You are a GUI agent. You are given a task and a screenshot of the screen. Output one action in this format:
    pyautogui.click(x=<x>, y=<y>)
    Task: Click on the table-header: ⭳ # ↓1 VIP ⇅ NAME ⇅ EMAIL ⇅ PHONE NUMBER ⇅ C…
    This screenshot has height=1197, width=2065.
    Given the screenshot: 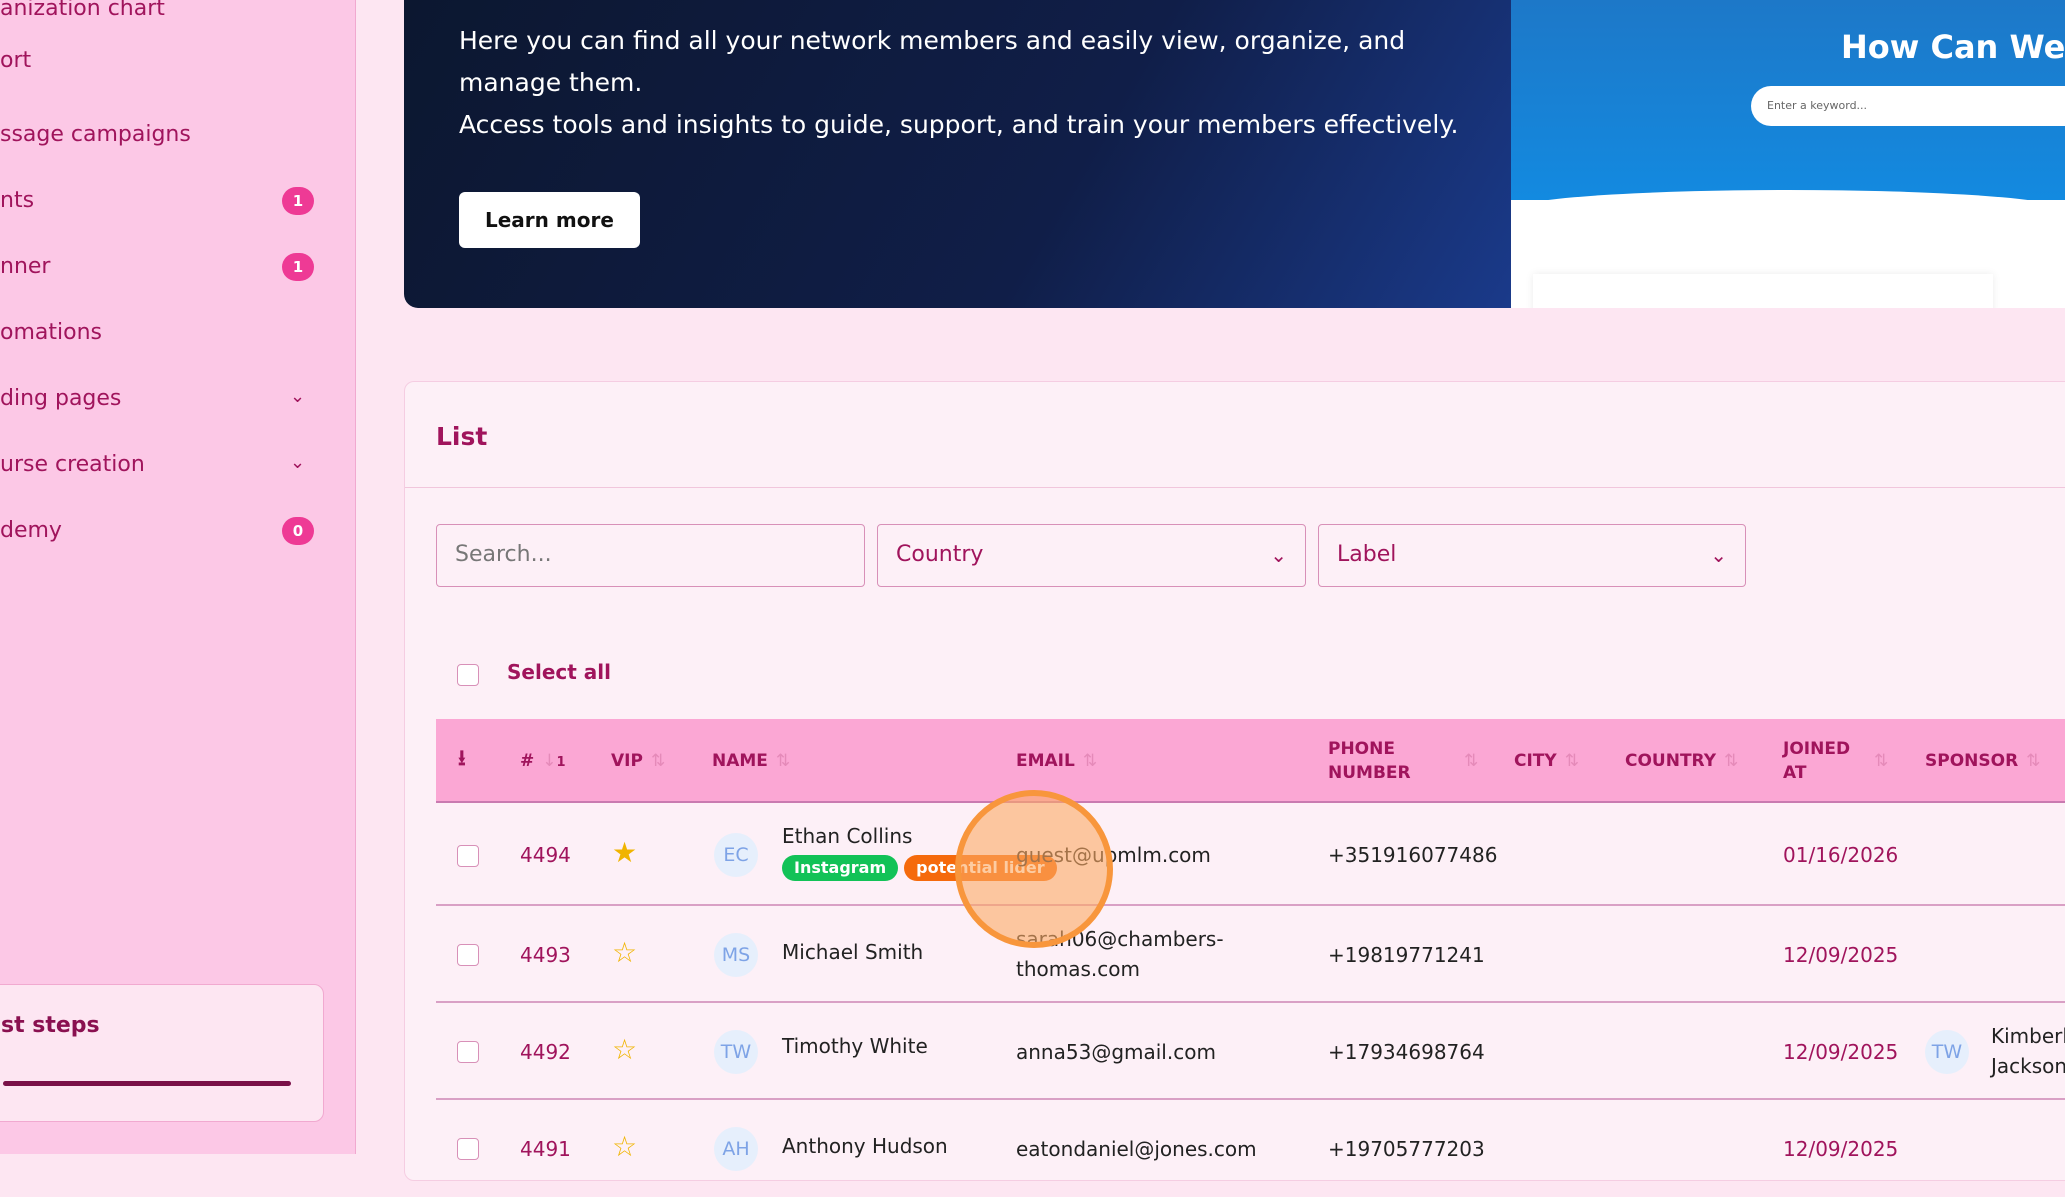 What is the action you would take?
    pyautogui.click(x=1250, y=761)
    